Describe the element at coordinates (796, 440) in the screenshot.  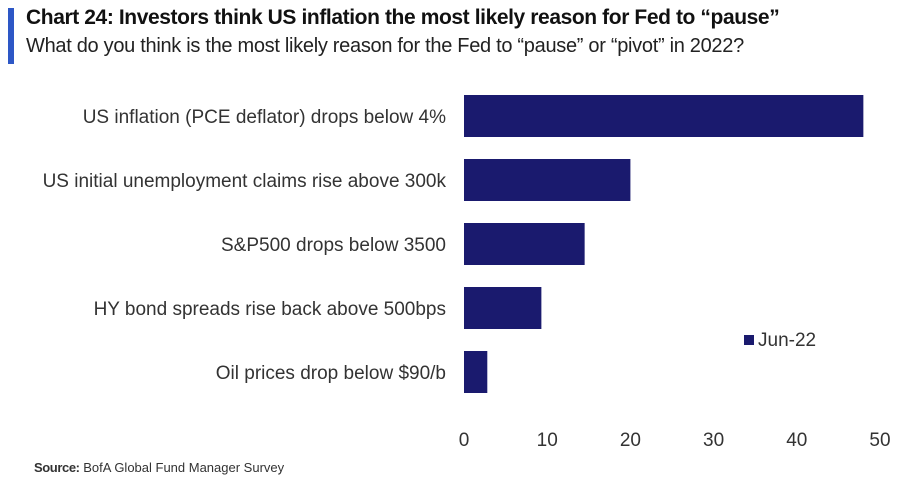
I see `x-tick-40: 40` at that location.